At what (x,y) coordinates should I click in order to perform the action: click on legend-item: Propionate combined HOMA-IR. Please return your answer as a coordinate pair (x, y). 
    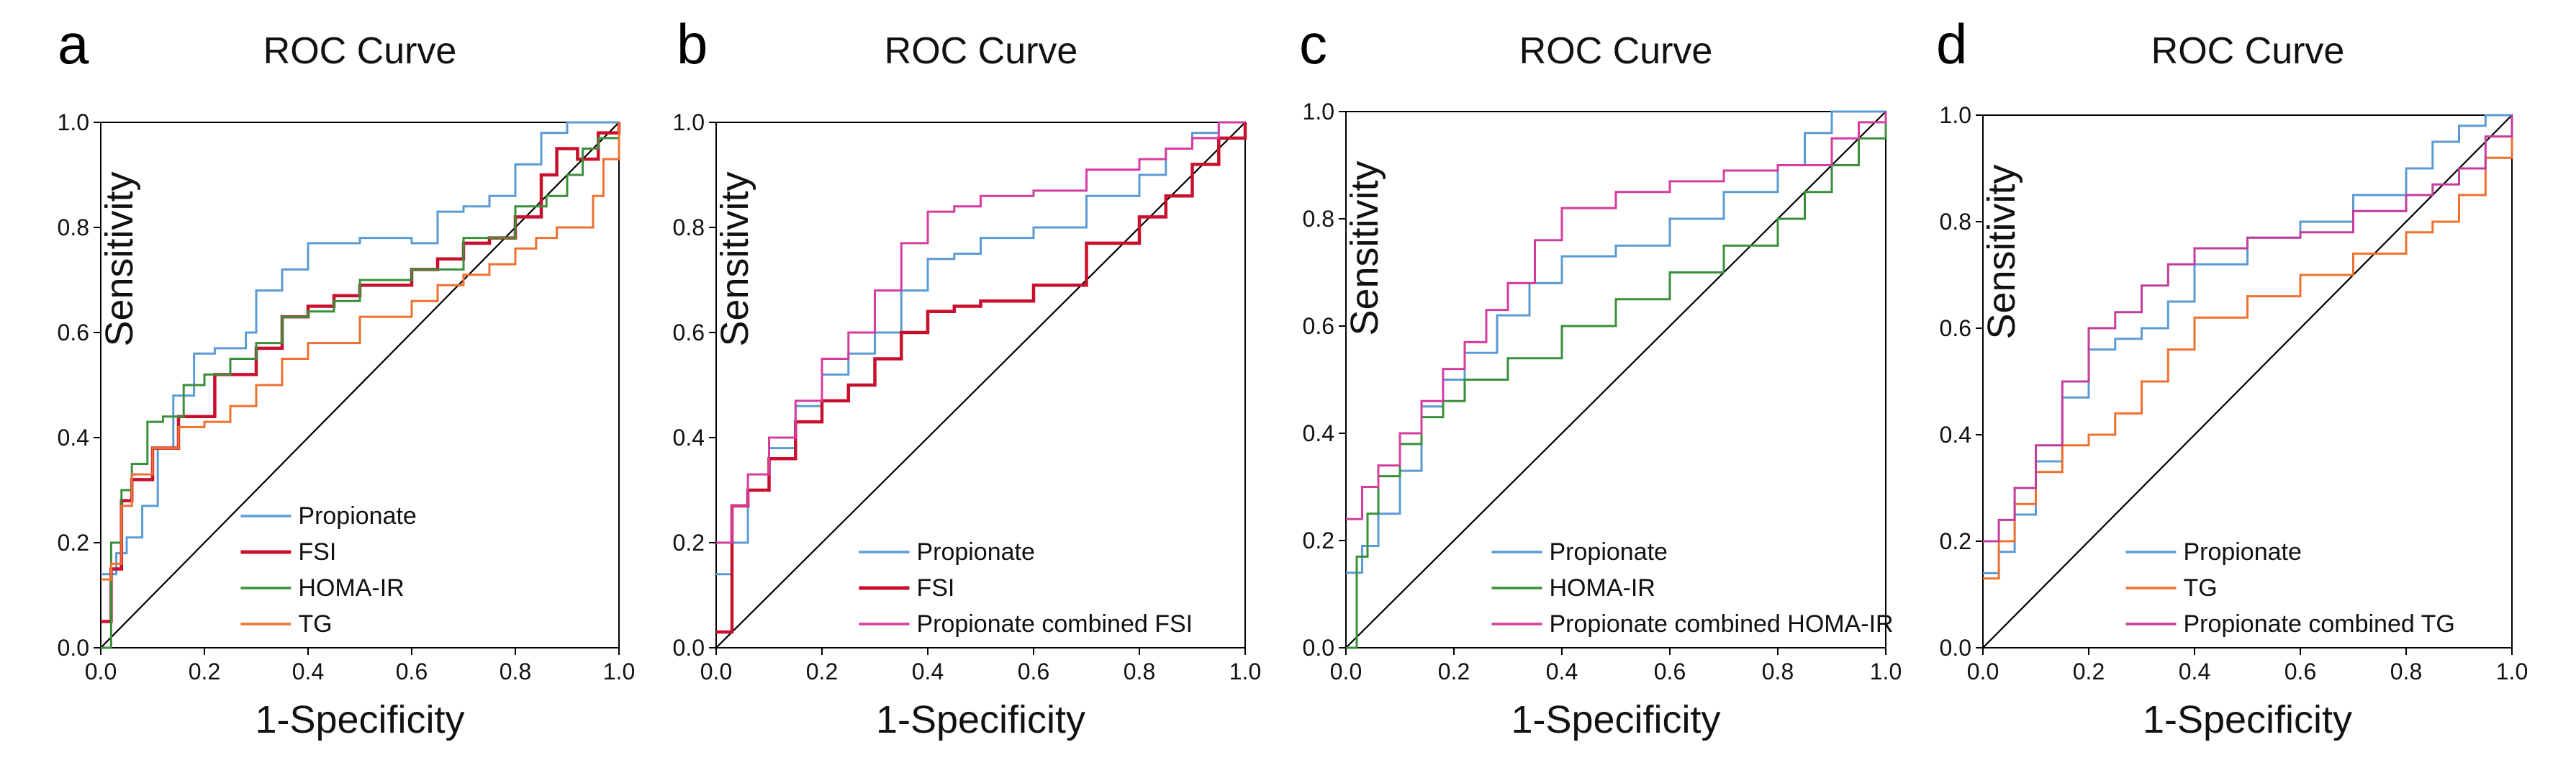
    Looking at the image, I should click on (1693, 624).